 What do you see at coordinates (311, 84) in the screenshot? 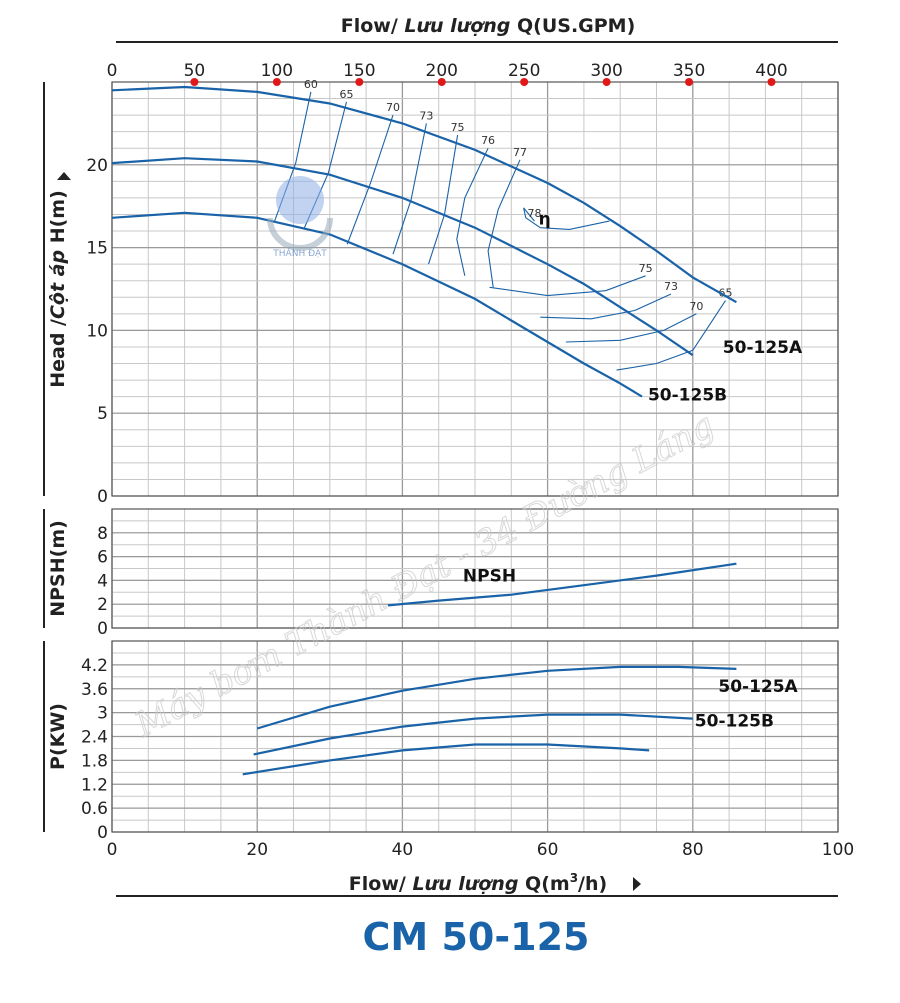
I see `efficiency-label: 60` at bounding box center [311, 84].